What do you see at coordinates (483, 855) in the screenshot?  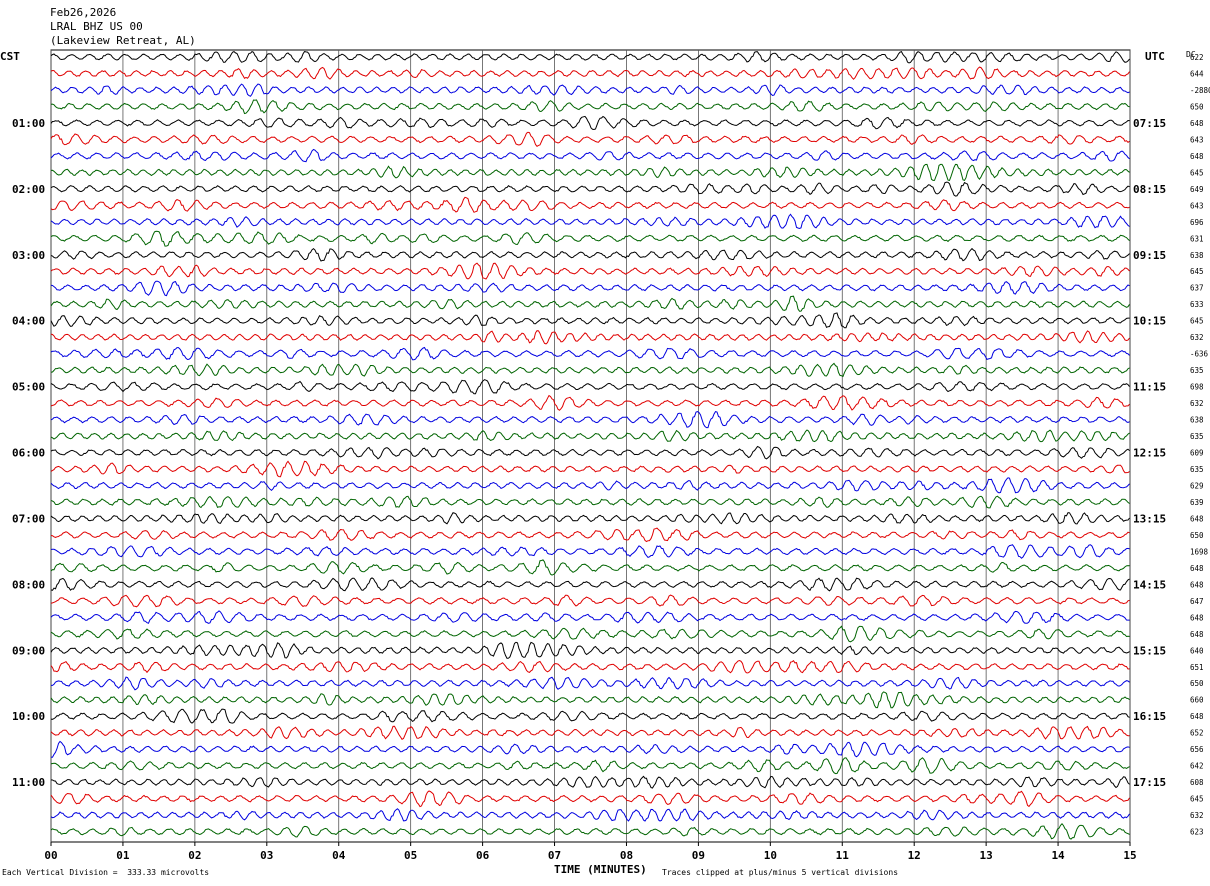 I see `x-tick-label: 06` at bounding box center [483, 855].